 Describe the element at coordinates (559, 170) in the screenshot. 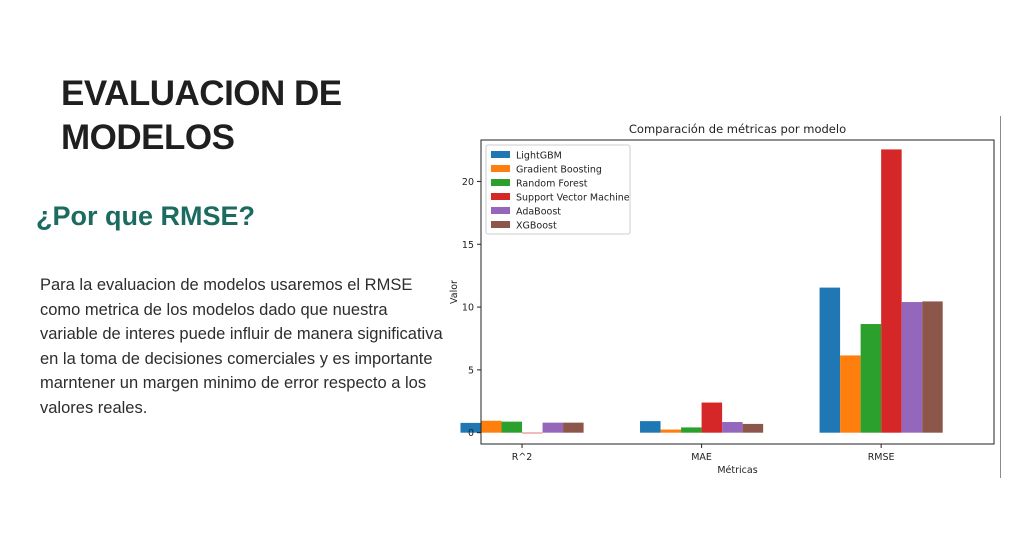

I see `legend-entry: Gradient Boosting` at that location.